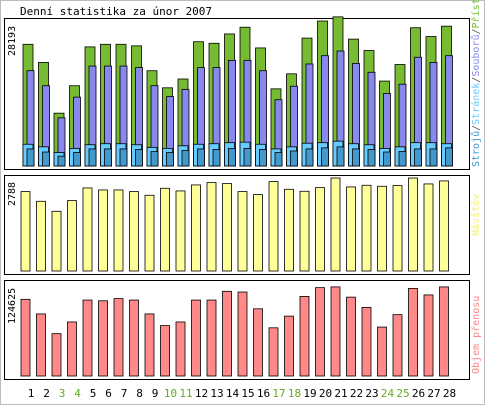 The image size is (485, 405). Describe the element at coordinates (216, 393) in the screenshot. I see `day-label-13: 13` at that location.